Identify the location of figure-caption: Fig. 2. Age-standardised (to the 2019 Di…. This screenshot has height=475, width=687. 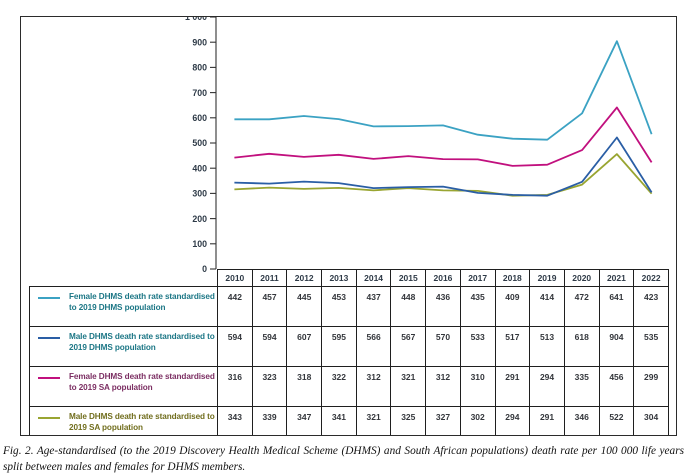
(343, 459).